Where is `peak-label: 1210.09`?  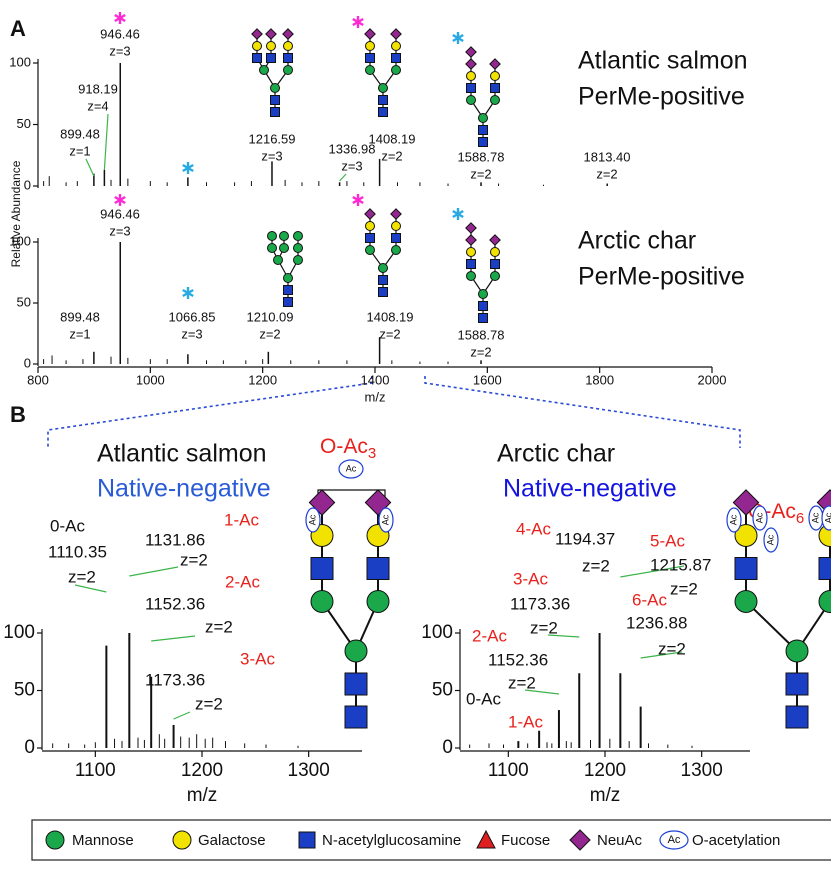 peak-label: 1210.09 is located at coordinates (270, 316).